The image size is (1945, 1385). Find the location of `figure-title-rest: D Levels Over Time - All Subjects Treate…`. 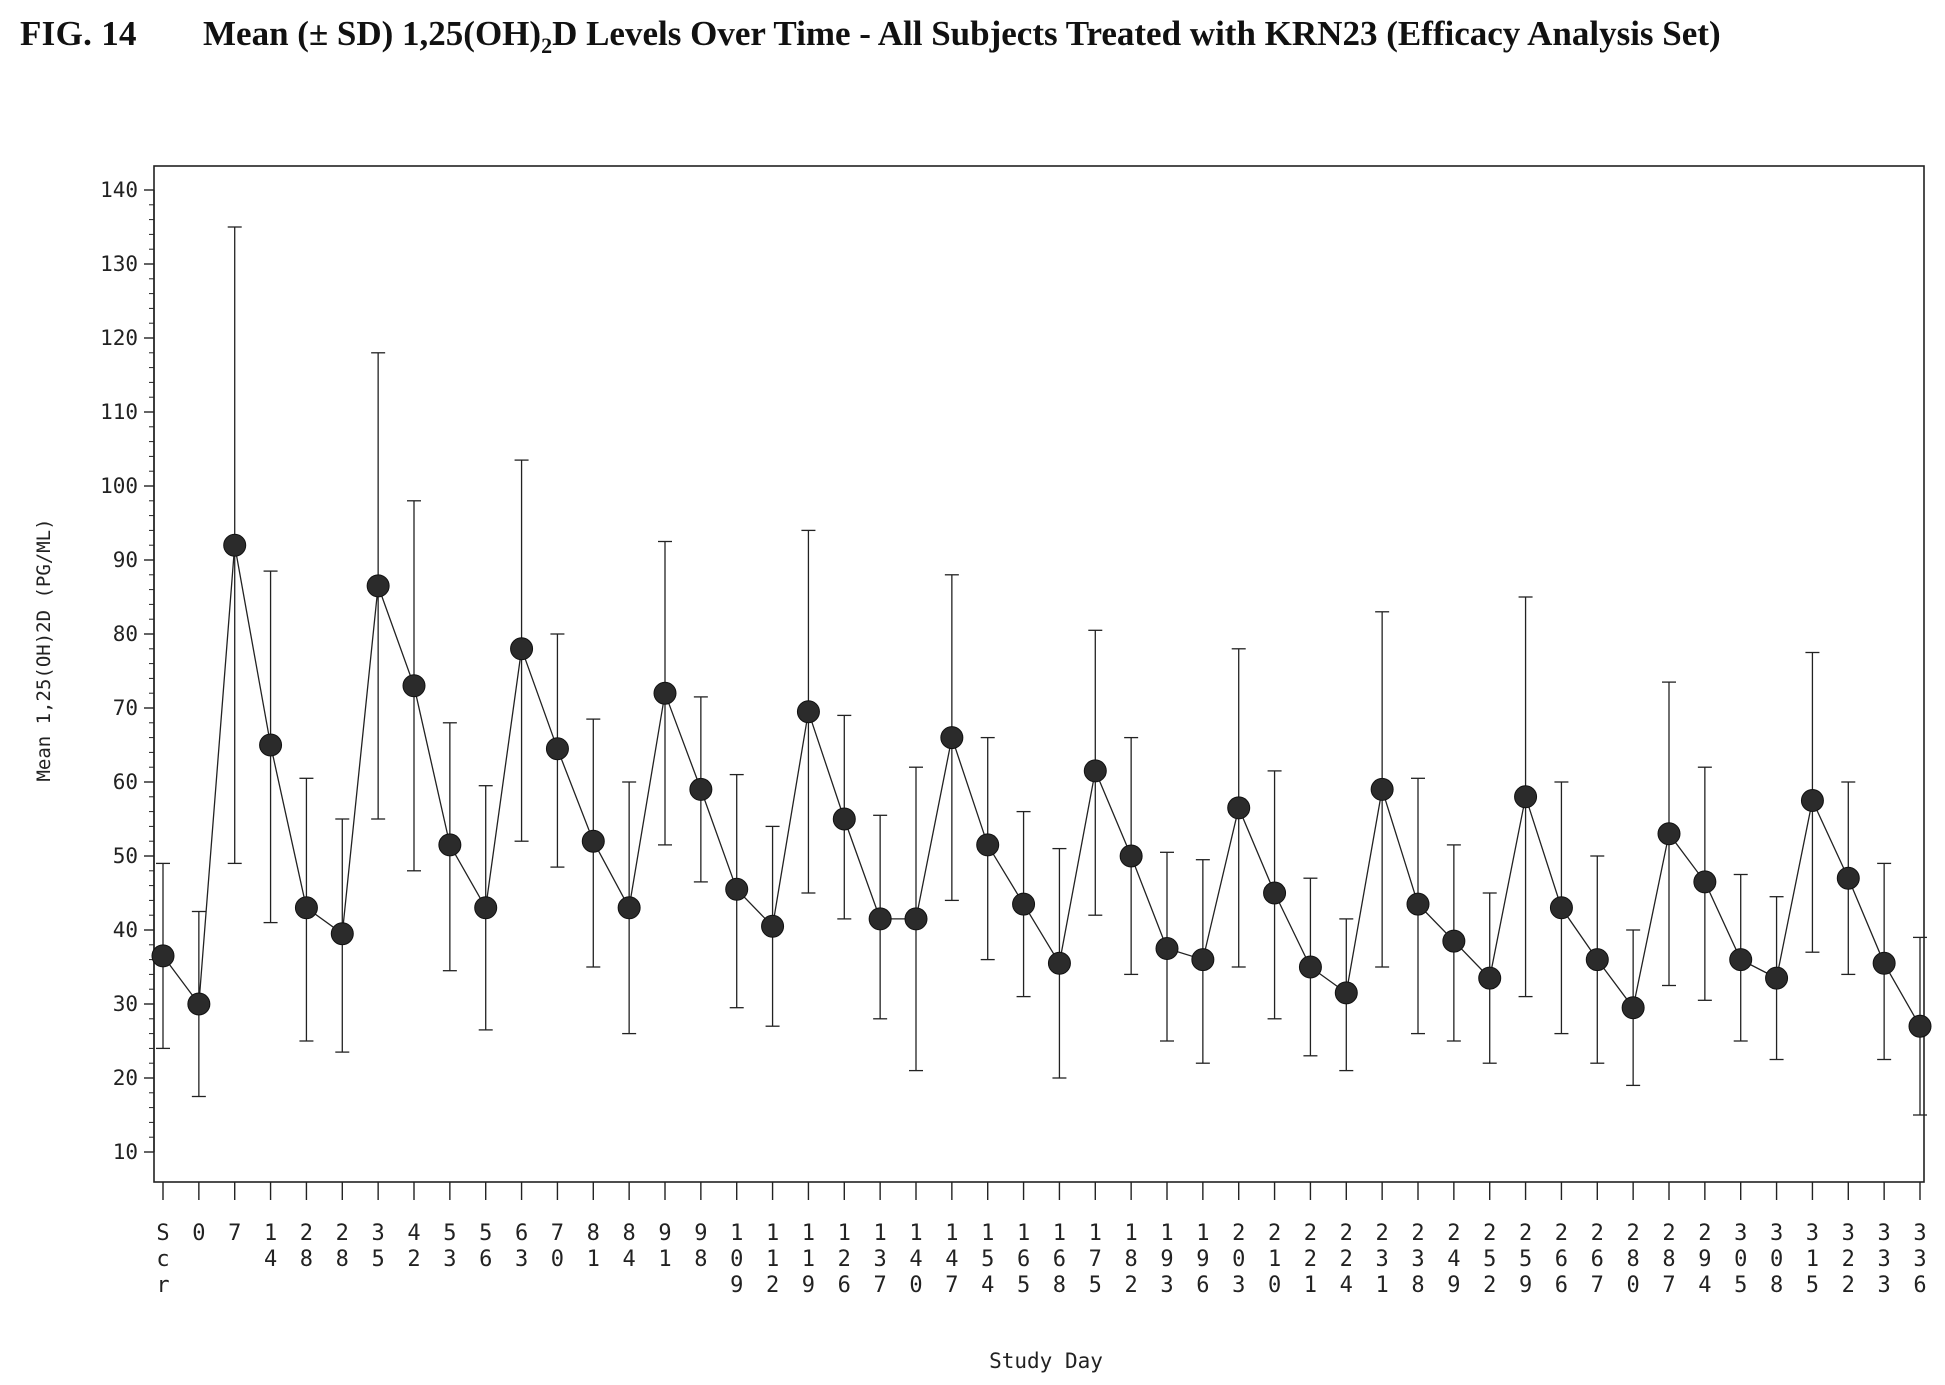

figure-title-rest: D Levels Over Time - All Subjects Treate… is located at coordinates (1136, 33).